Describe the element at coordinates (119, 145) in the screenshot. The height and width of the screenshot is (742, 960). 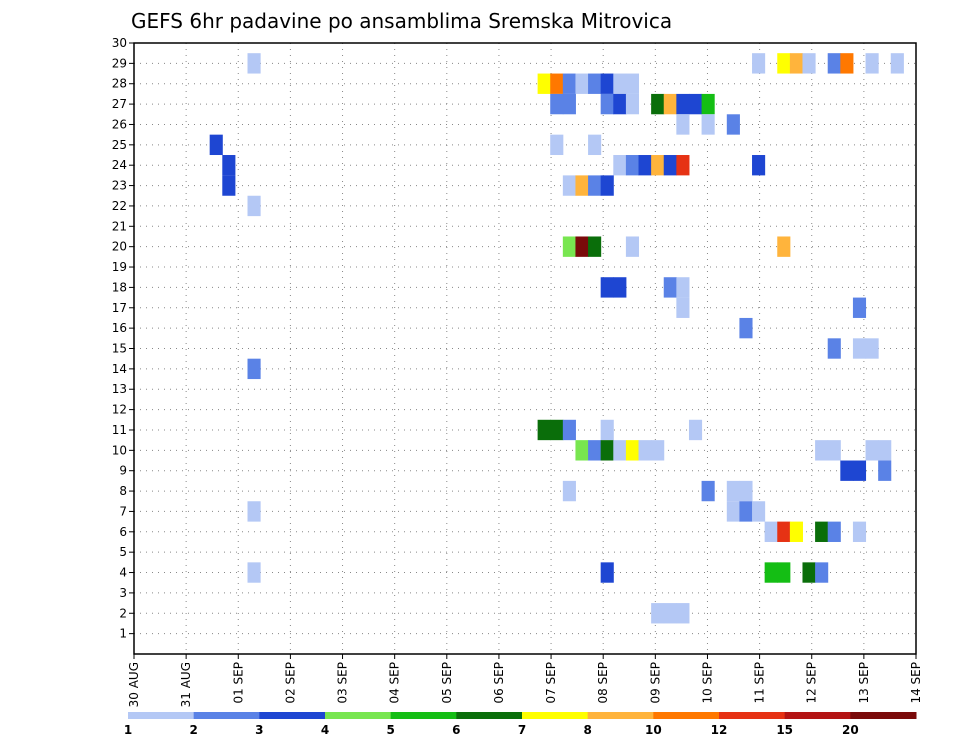
I see `y-tick-label: 25` at that location.